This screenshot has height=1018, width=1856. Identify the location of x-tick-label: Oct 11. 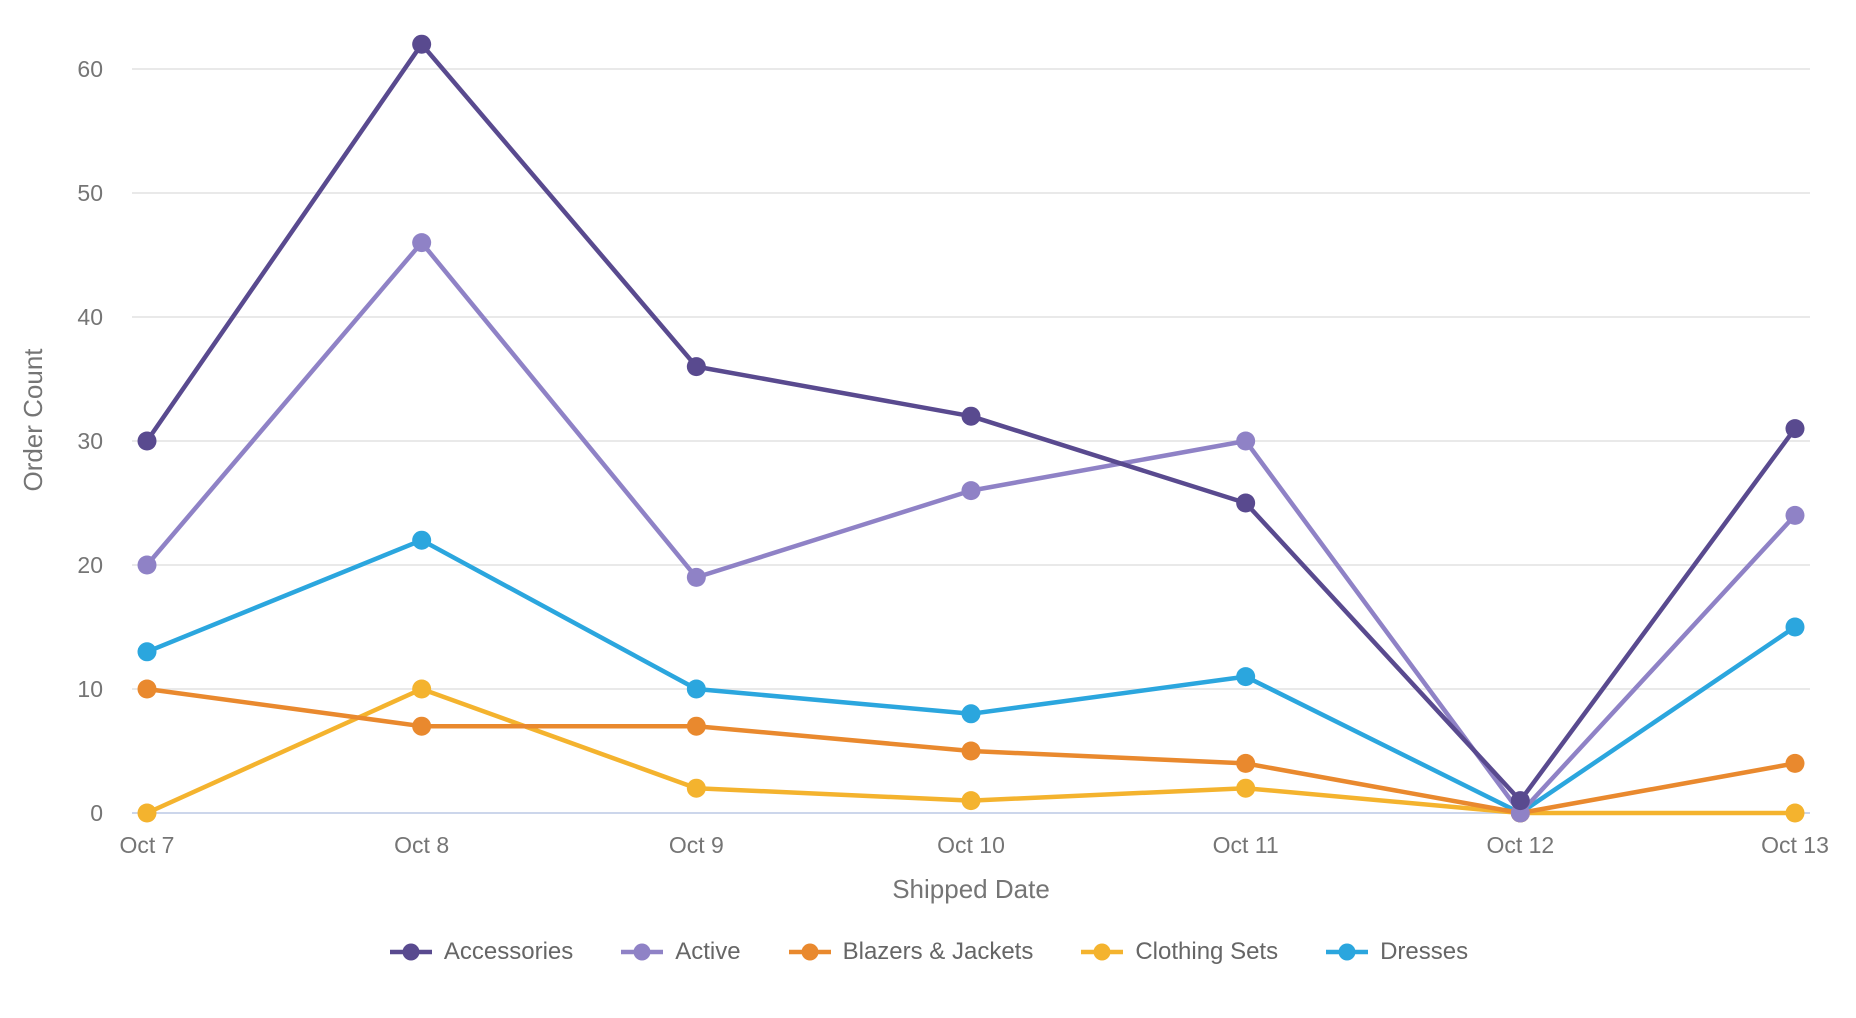
(1246, 845).